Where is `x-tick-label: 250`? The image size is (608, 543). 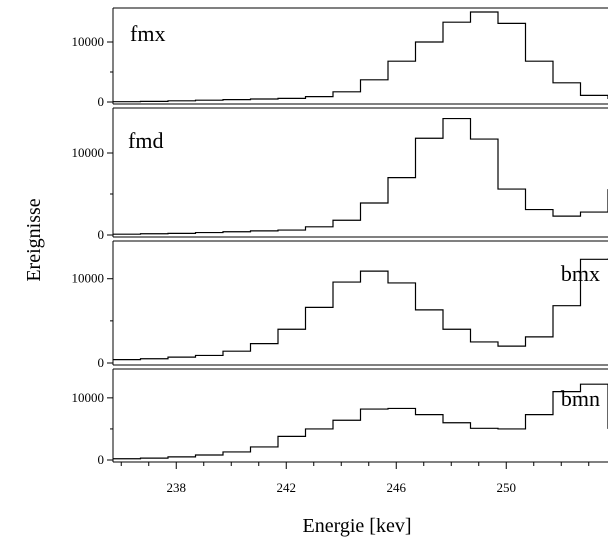 x-tick-label: 250 is located at coordinates (507, 487).